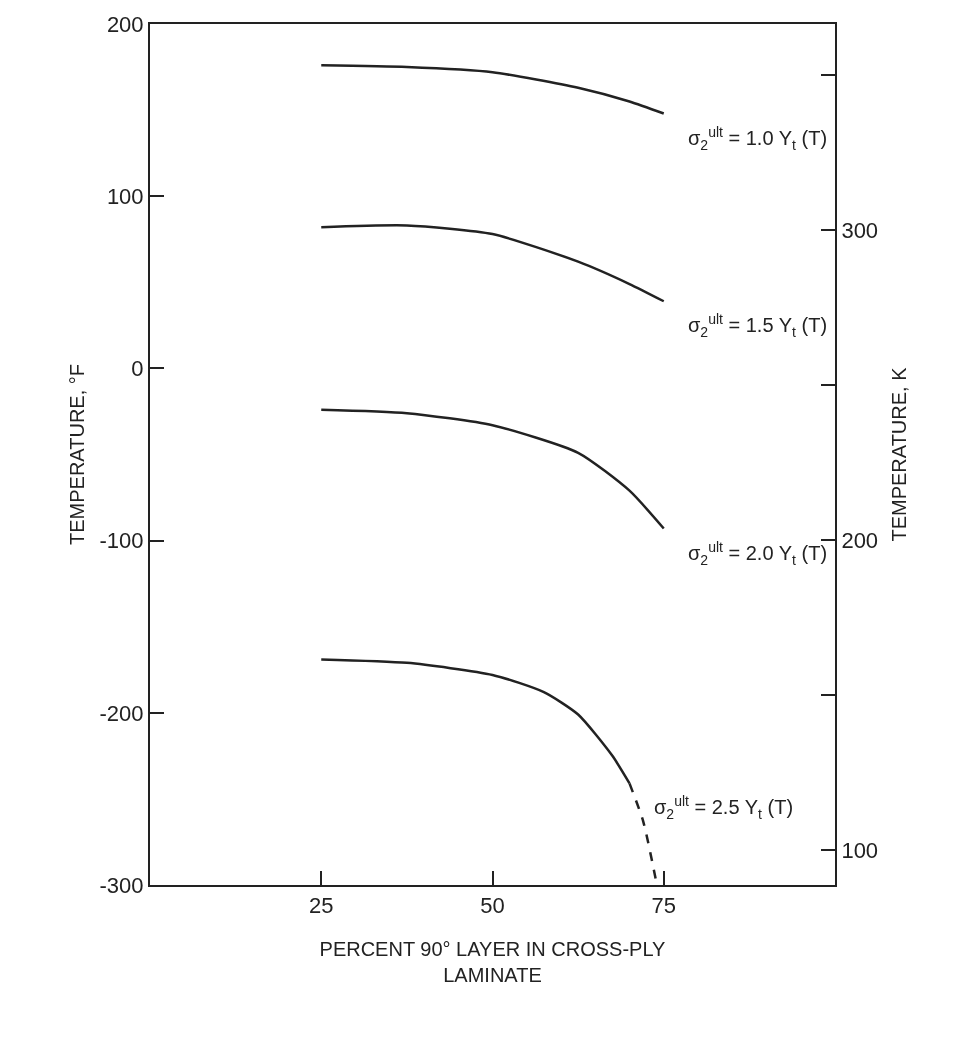  Describe the element at coordinates (758, 325) in the screenshot. I see `series-label: σ$_{2}$$^{ult}$ = 1.5 Y$_{t}$ (T)` at that location.